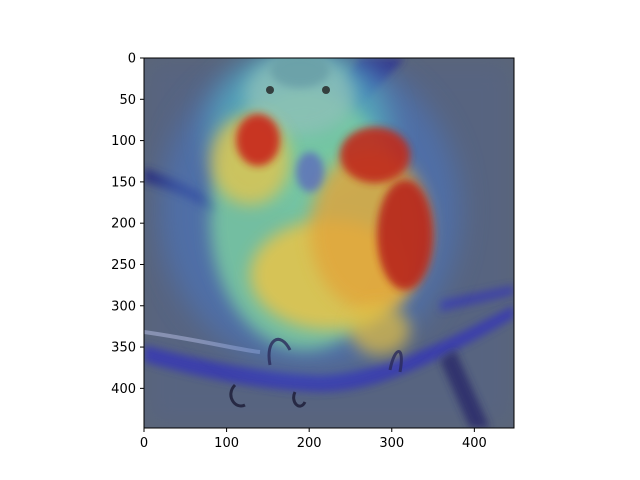  What do you see at coordinates (405, 235) in the screenshot?
I see `hot-region-wing` at bounding box center [405, 235].